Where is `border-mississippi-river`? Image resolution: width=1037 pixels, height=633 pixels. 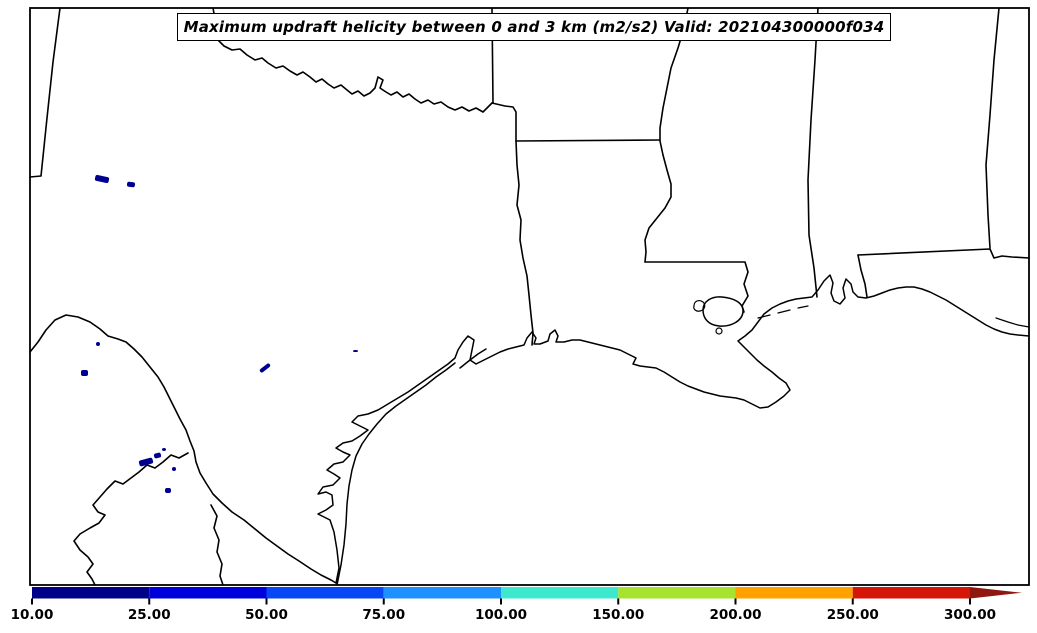
border-mississippi-river is located at coordinates (666, 135).